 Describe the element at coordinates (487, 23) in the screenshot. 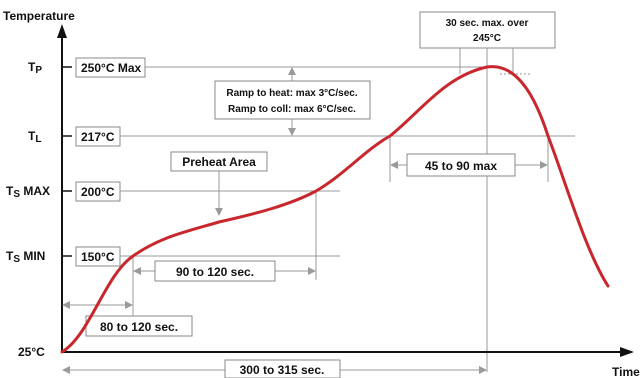

I see `peak-time-line1: 30 sec. max. over` at that location.